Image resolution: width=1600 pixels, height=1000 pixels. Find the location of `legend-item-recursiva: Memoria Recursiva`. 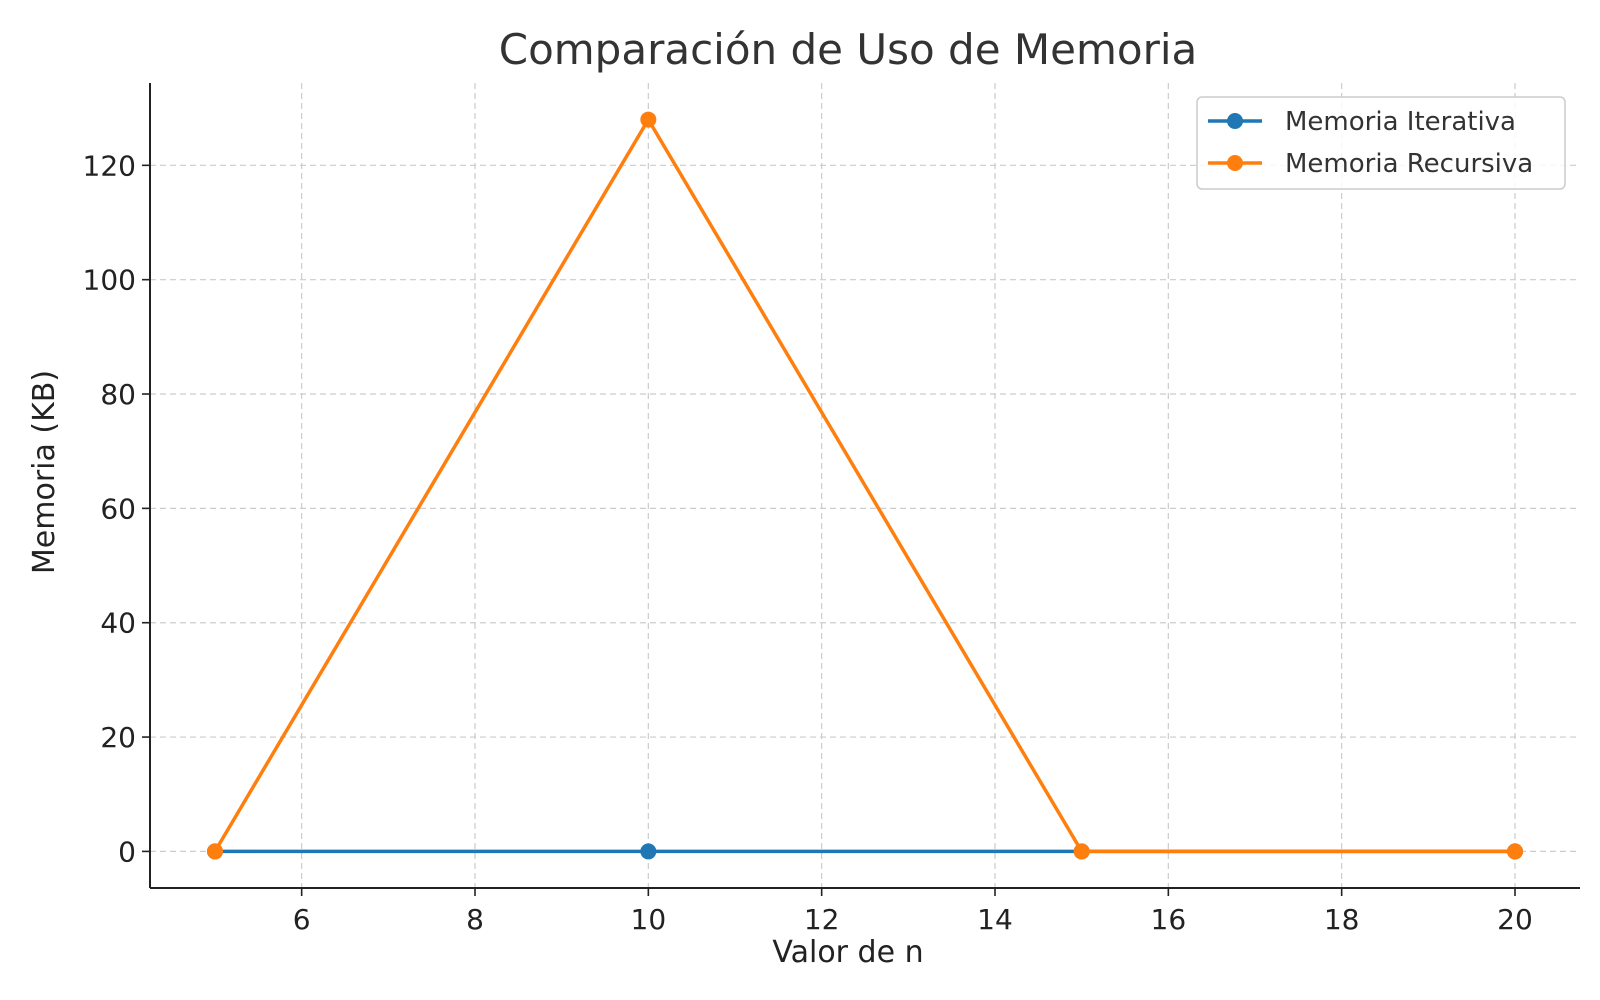

legend-item-recursiva: Memoria Recursiva is located at coordinates (1370, 164).